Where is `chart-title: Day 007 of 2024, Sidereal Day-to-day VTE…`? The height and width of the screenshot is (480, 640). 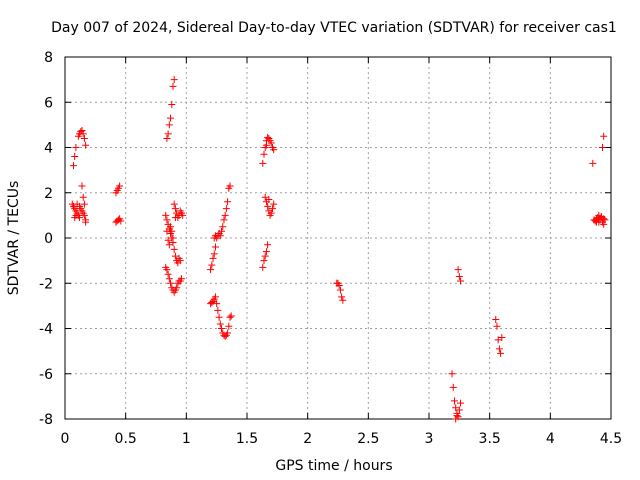
chart-title: Day 007 of 2024, Sidereal Day-to-day VTE… is located at coordinates (334, 28).